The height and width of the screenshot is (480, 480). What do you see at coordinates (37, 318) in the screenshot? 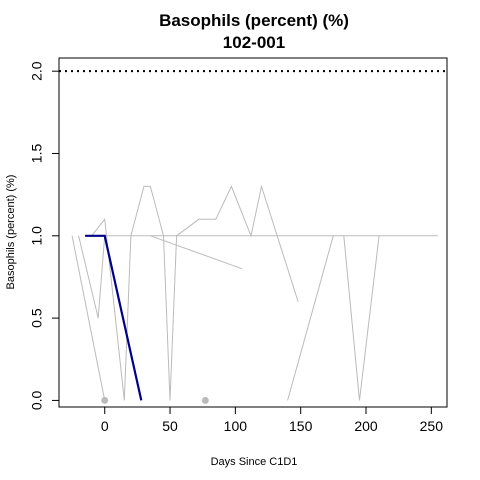
I see `y-tick-label: 0.5` at bounding box center [37, 318].